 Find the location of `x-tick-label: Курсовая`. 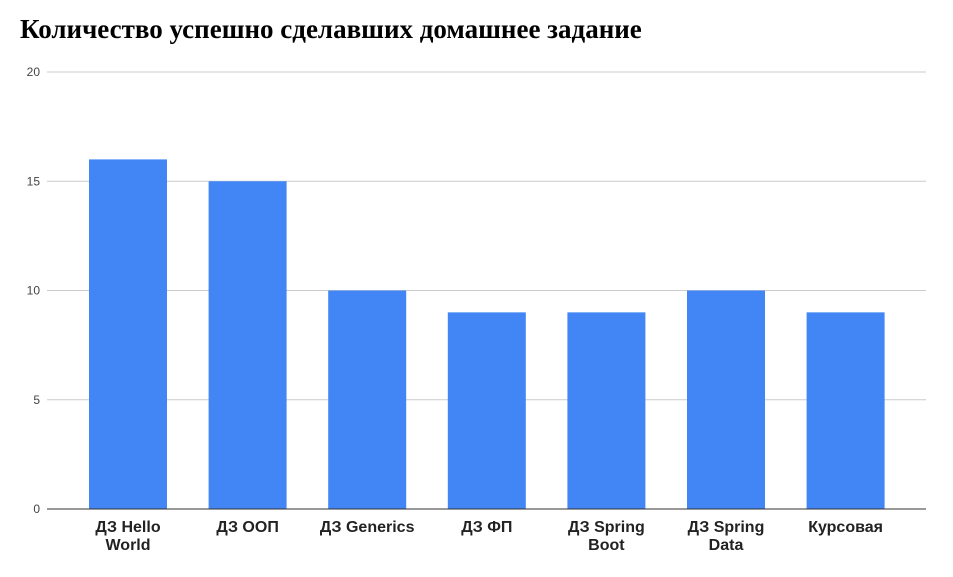

x-tick-label: Курсовая is located at coordinates (845, 527).